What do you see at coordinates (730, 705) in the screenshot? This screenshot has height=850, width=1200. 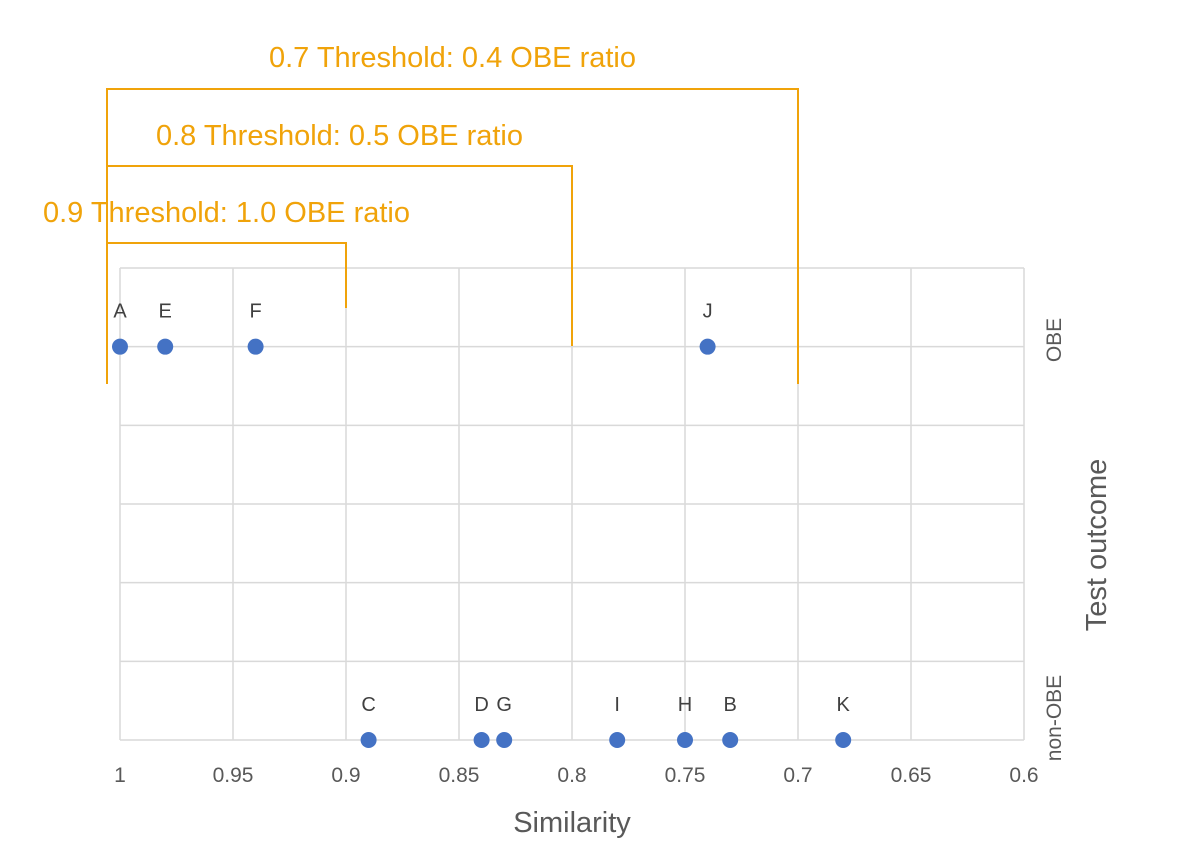 I see `data-point-label: B` at bounding box center [730, 705].